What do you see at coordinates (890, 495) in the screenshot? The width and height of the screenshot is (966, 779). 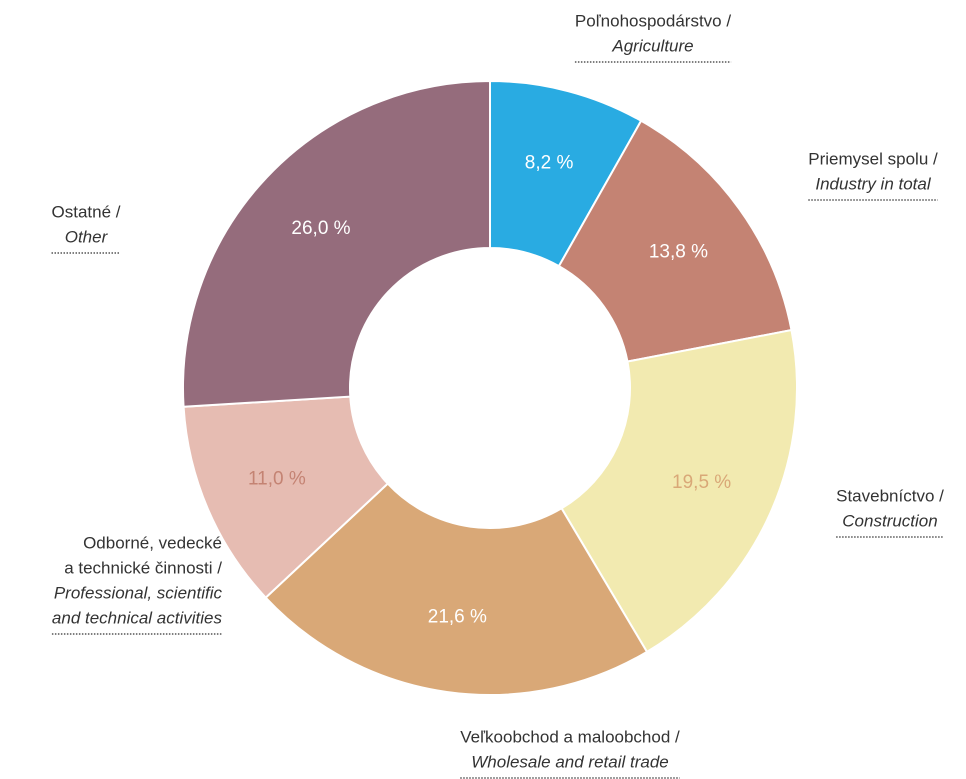 I see `category-label-sk: Stavebníctvo /` at bounding box center [890, 495].